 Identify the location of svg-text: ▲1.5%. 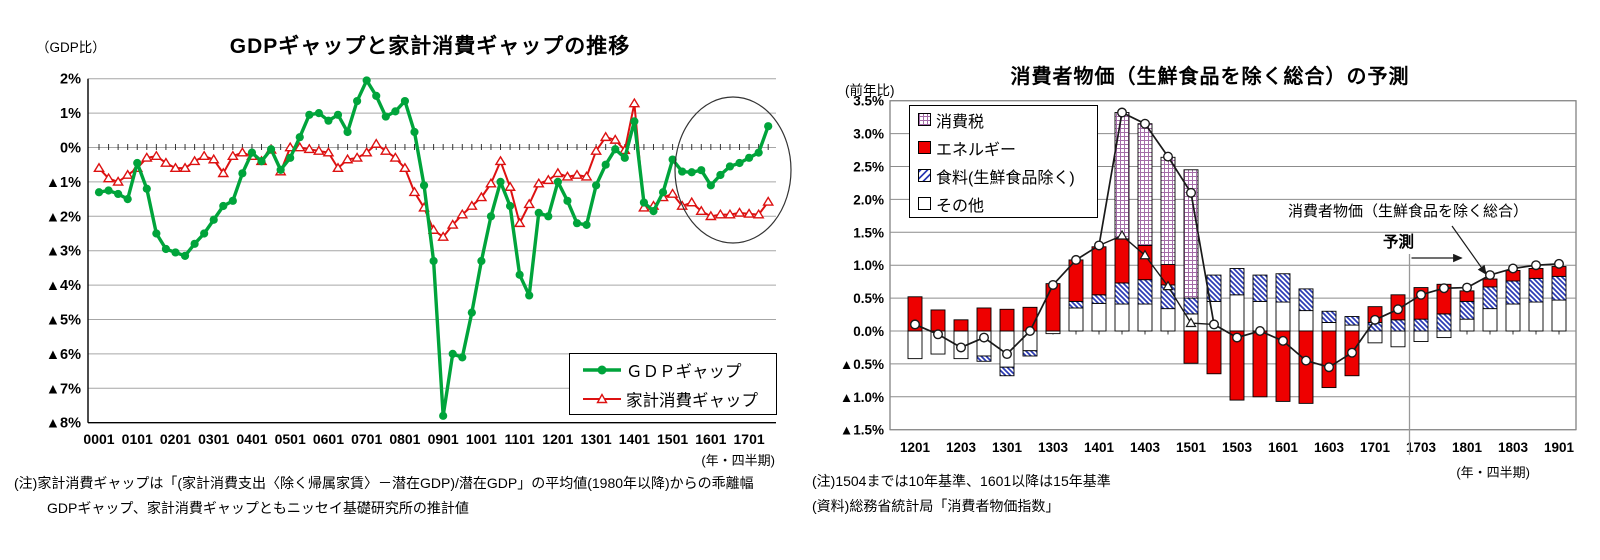
(862, 430).